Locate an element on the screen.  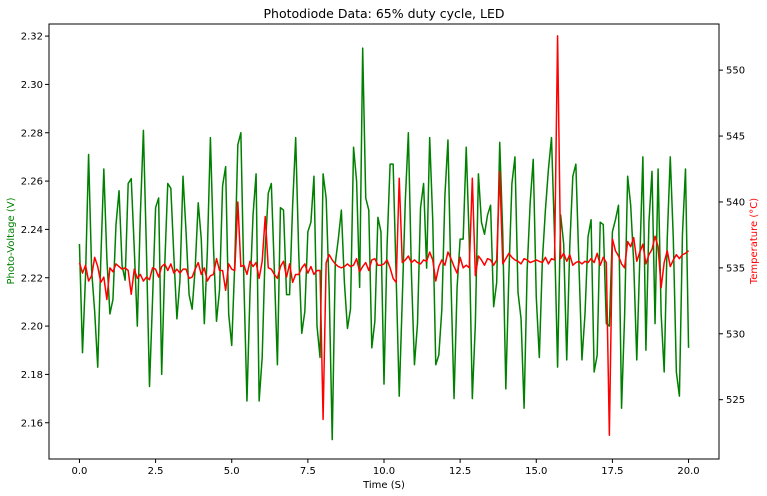
x-axis-ticks: 0.0 2.5 5.0 7.5 10.0 12.5 15.0 17.5 20.0 is located at coordinates (386, 468).